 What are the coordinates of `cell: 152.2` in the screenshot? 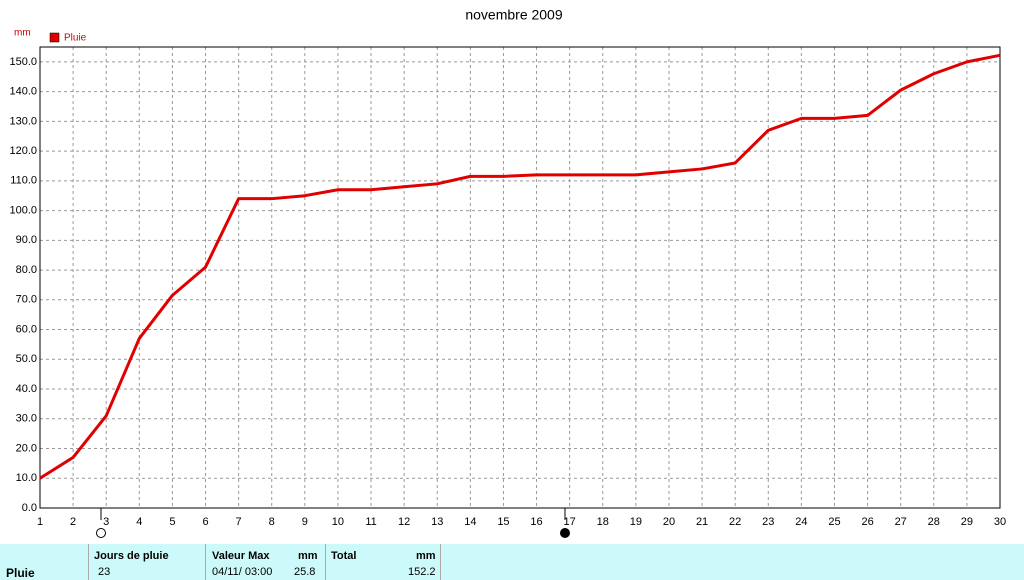 It's located at (422, 572).